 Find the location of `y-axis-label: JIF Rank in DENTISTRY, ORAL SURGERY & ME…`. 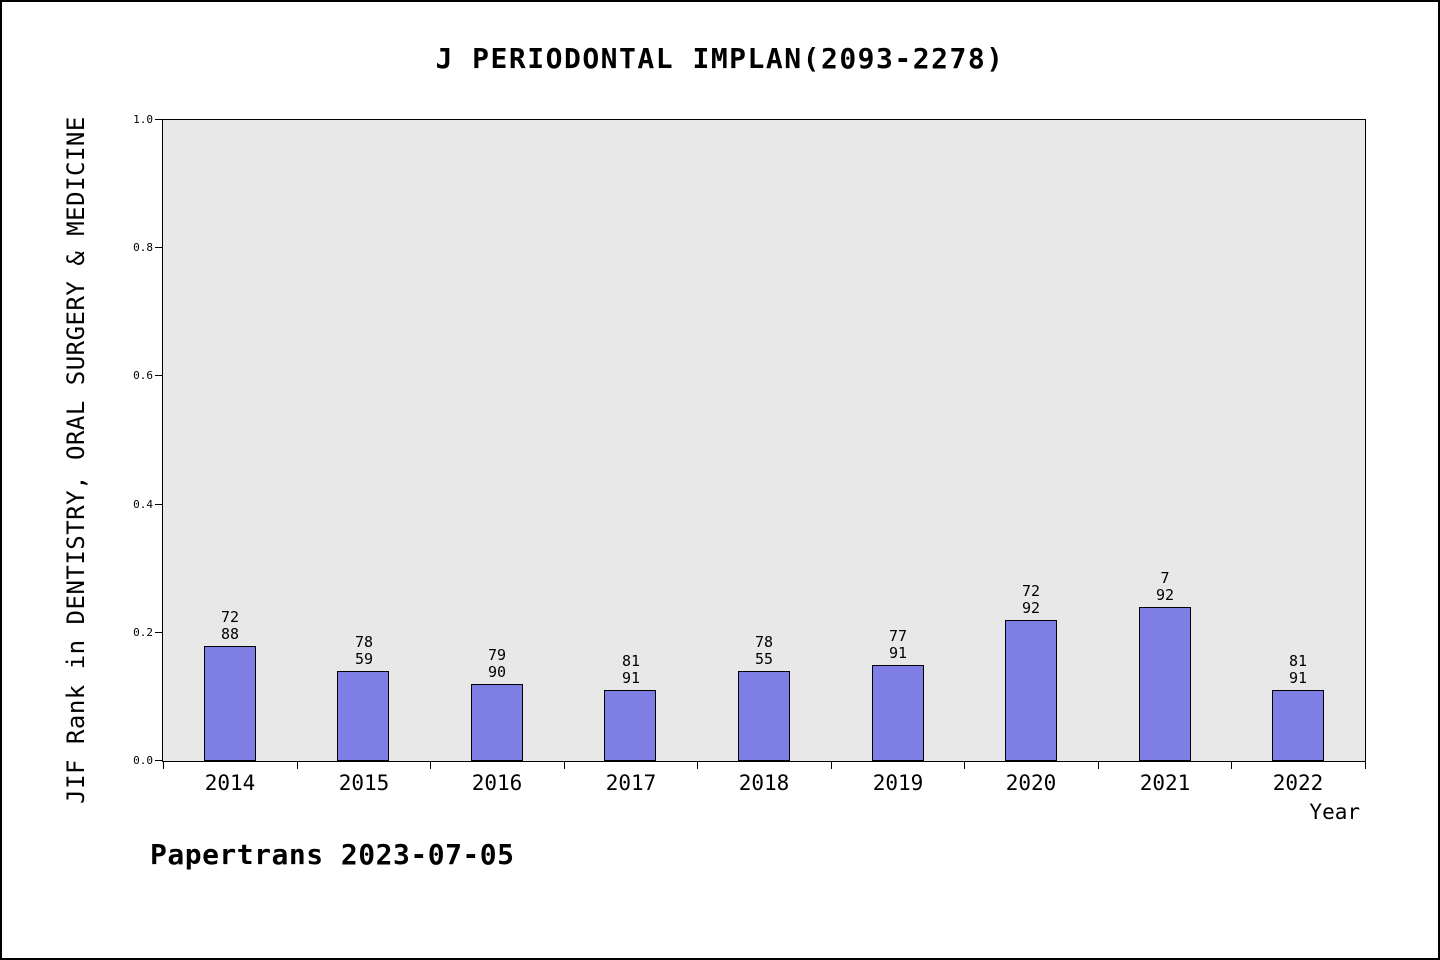

y-axis-label: JIF Rank in DENTISTRY, ORAL SURGERY & ME… is located at coordinates (76, 460).